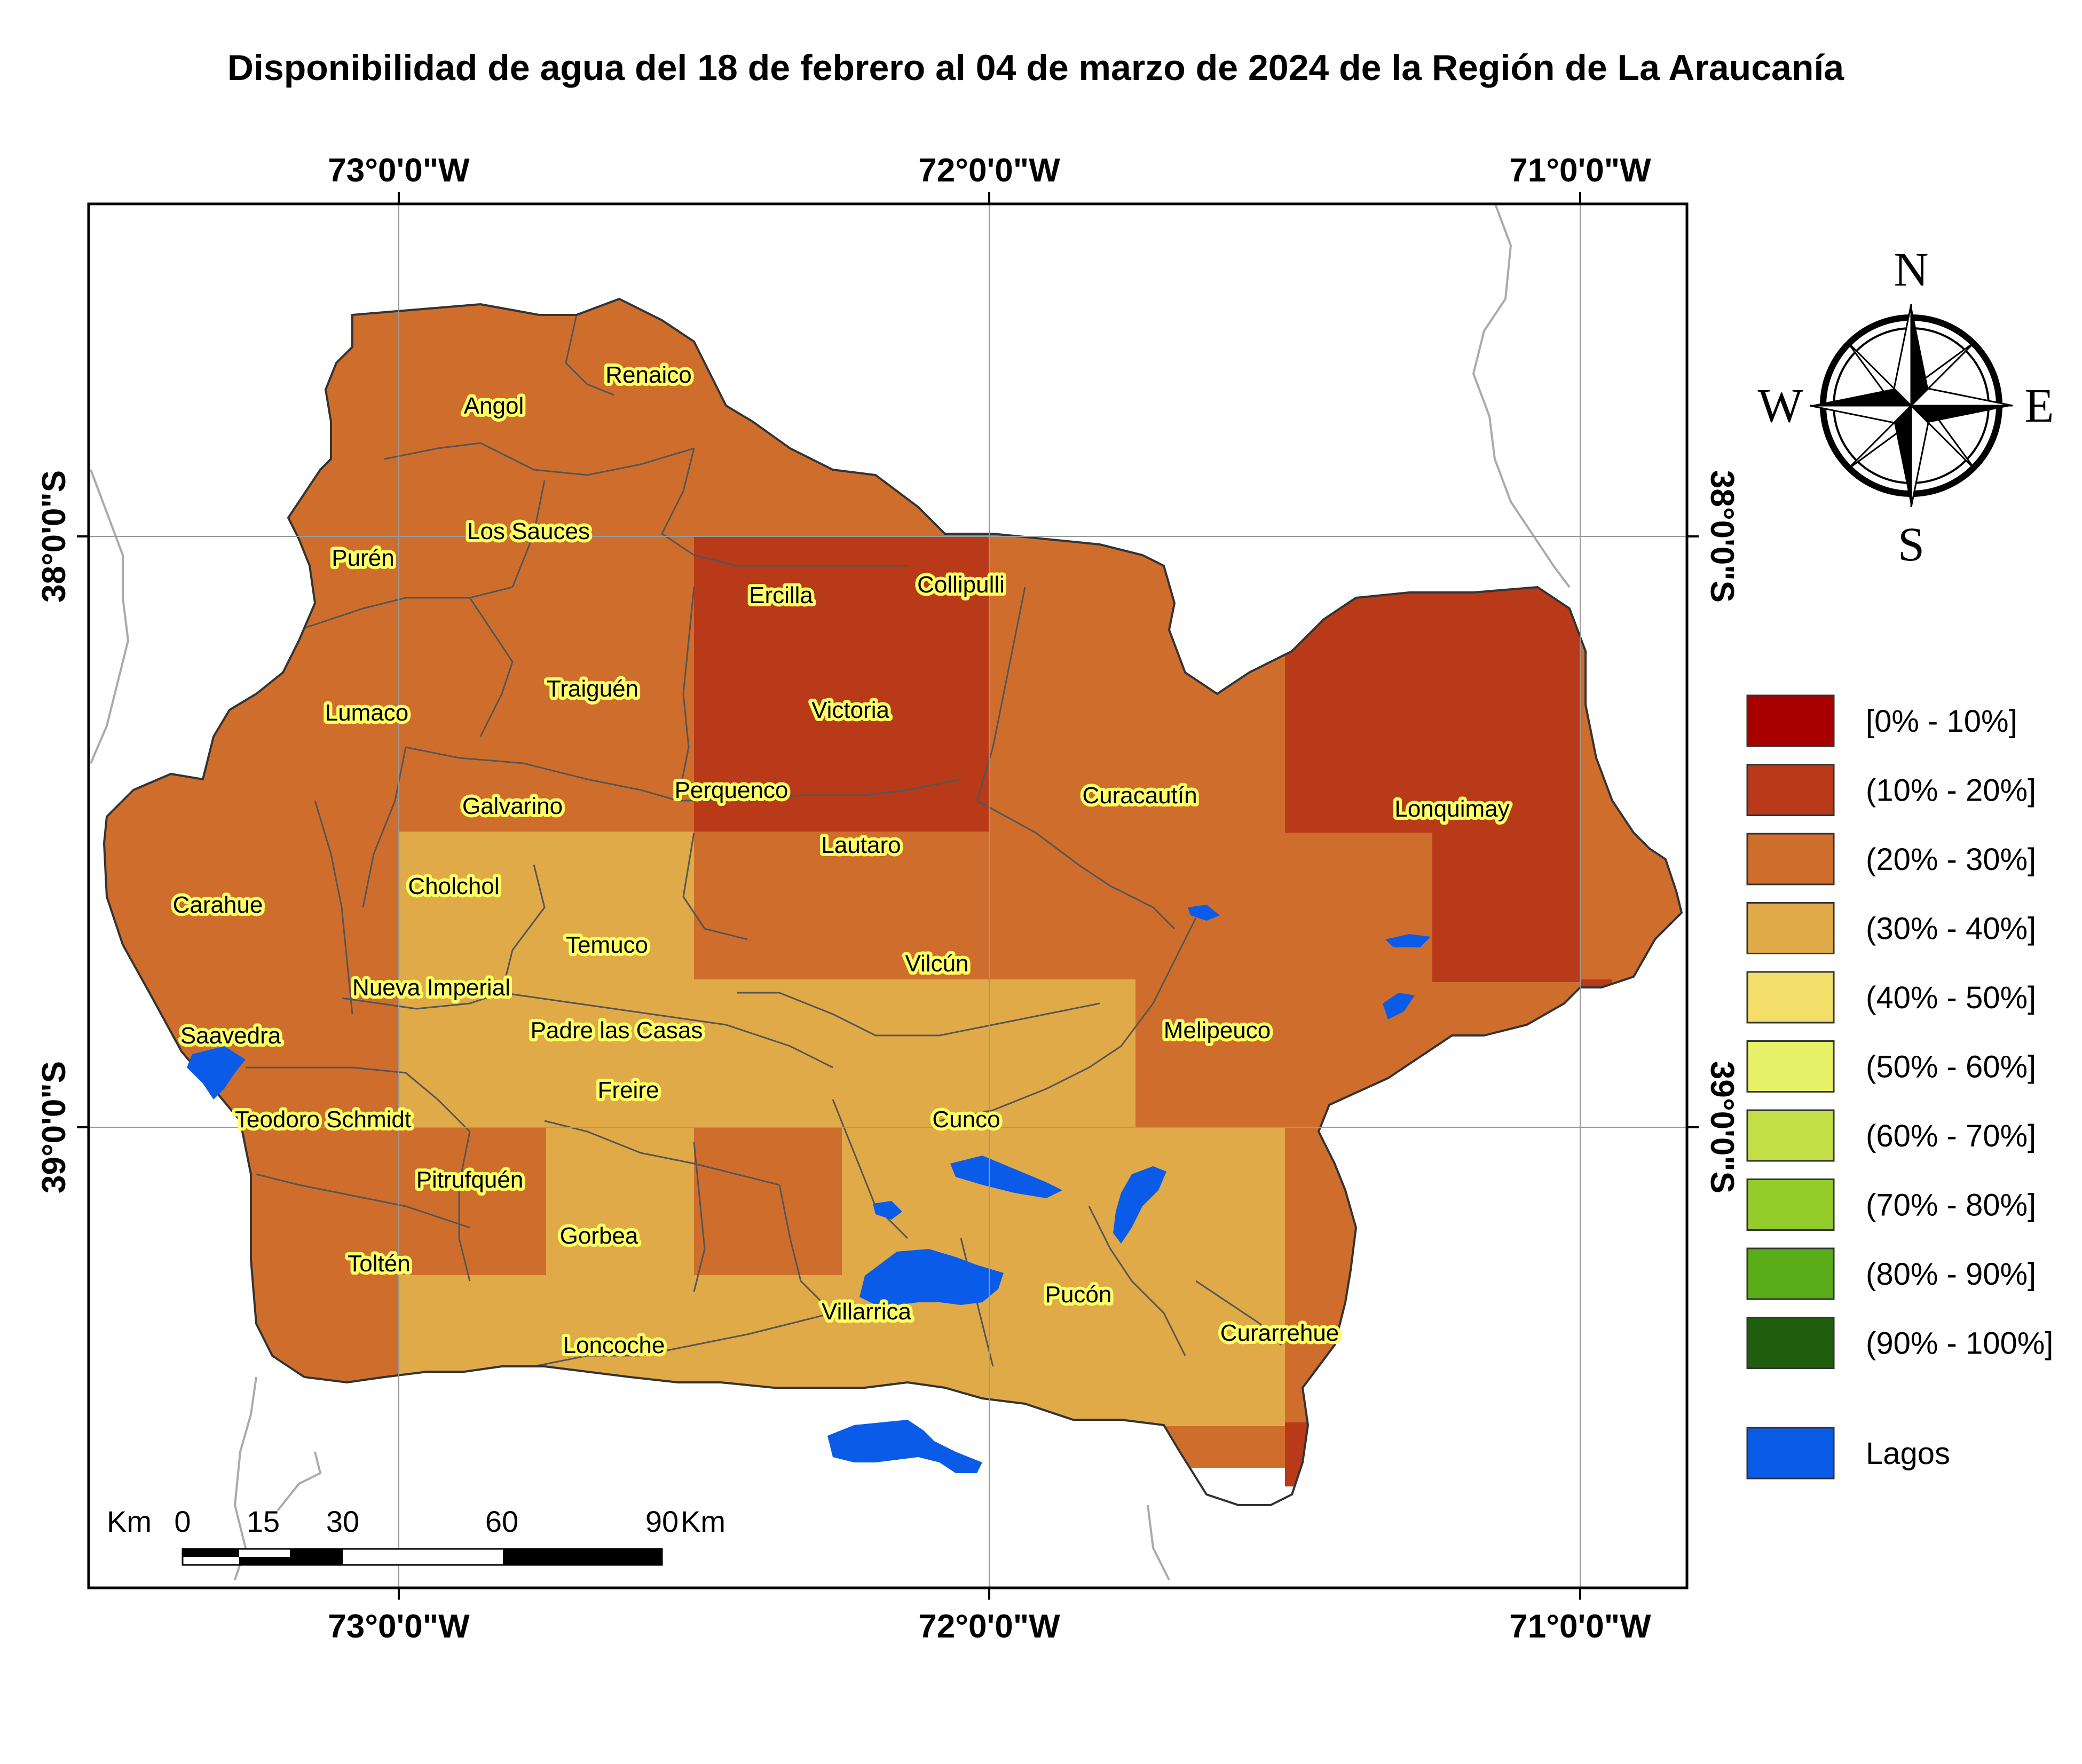 The width and height of the screenshot is (2082, 1764). Describe the element at coordinates (494, 406) in the screenshot. I see `label-angol: Angol` at that location.